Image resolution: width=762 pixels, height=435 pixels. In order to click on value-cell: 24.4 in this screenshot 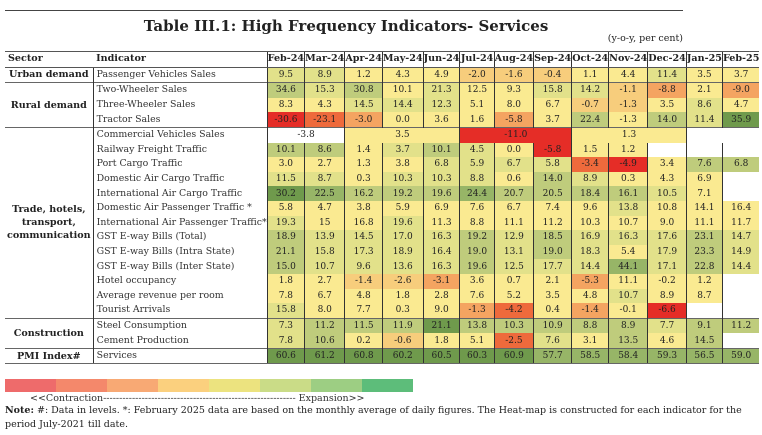, I will do `click(477, 193)`.